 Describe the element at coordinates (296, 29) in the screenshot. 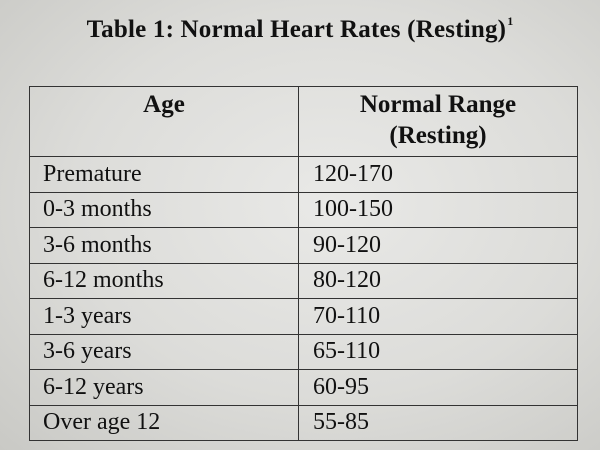

I see `table-title-text: Table 1: Normal Heart Rates (Resting)` at that location.